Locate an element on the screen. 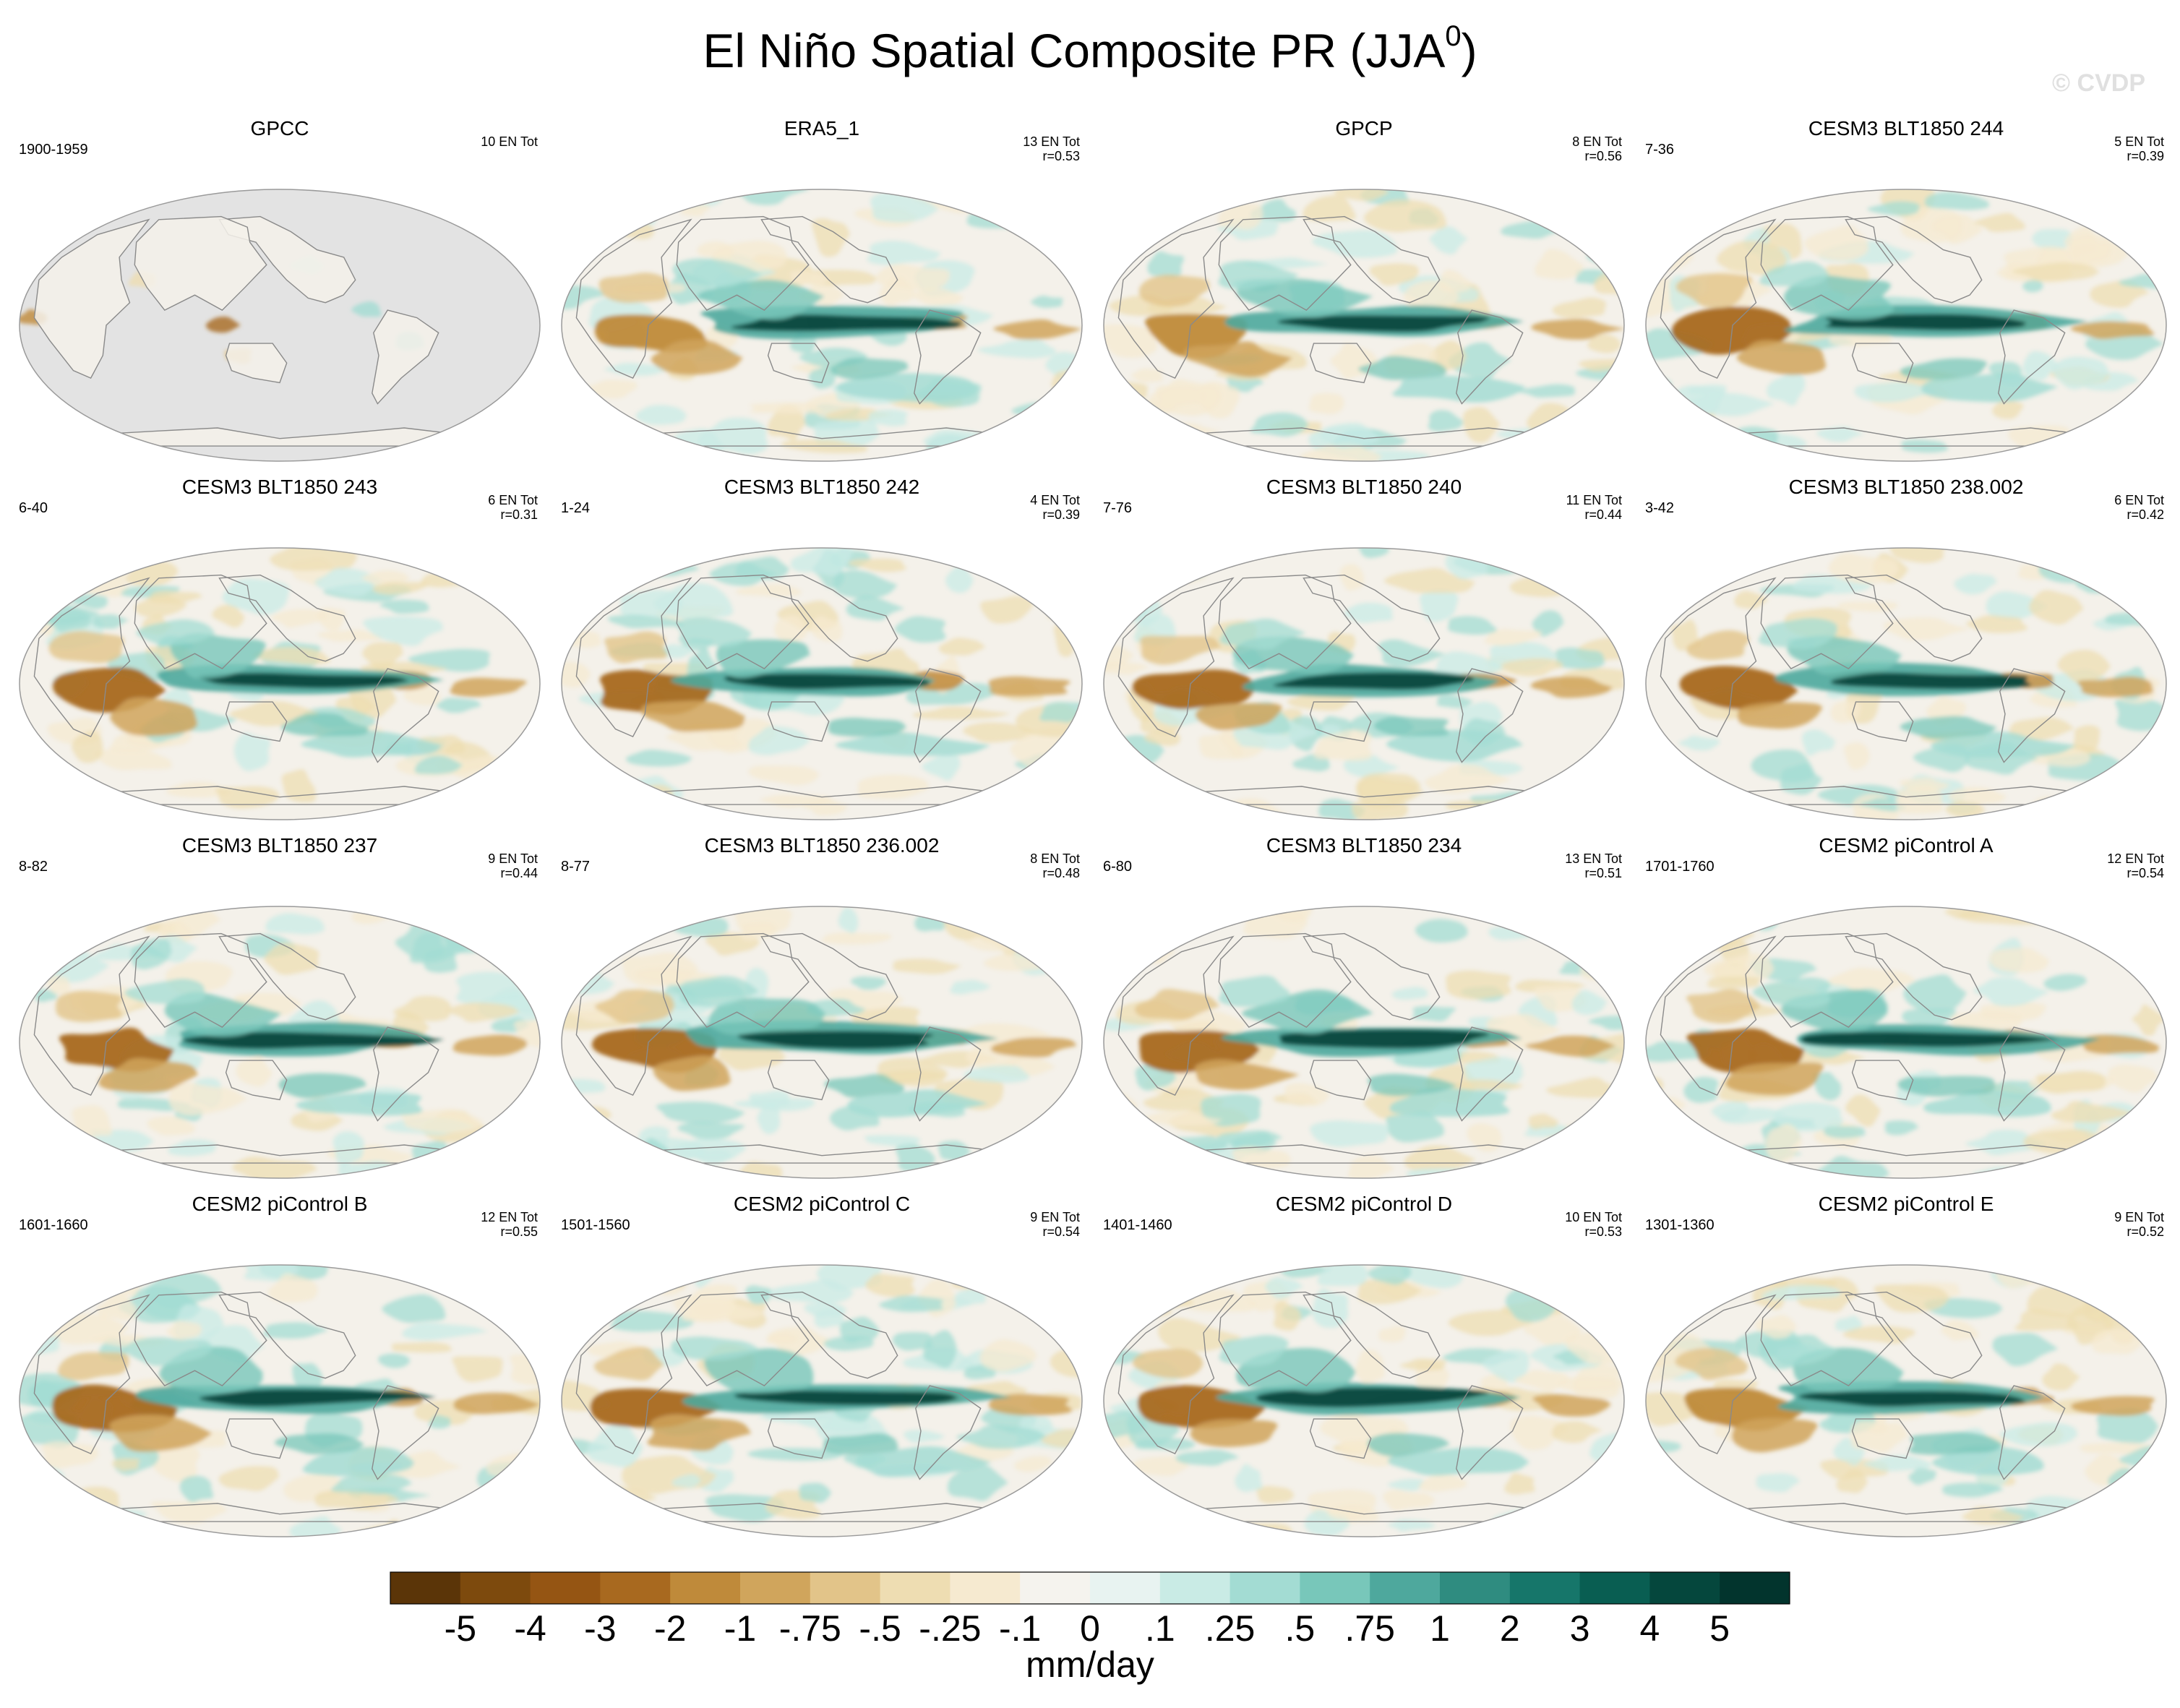  map-panel: CESM2 piControl C 1501-1560 9 EN Tot r=0.54 is located at coordinates (822, 1363).